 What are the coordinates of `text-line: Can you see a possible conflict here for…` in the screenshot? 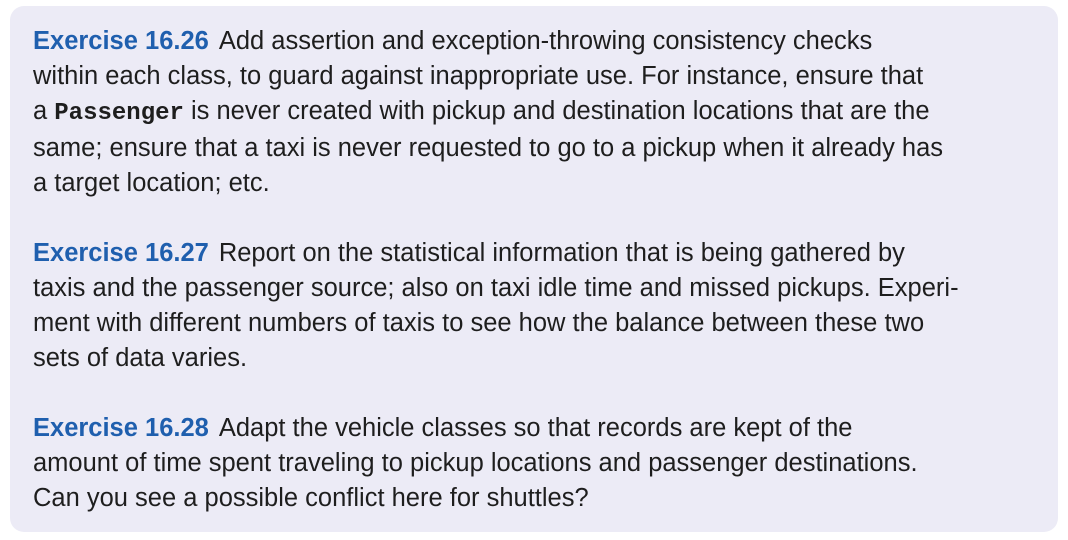 It's located at (533, 498).